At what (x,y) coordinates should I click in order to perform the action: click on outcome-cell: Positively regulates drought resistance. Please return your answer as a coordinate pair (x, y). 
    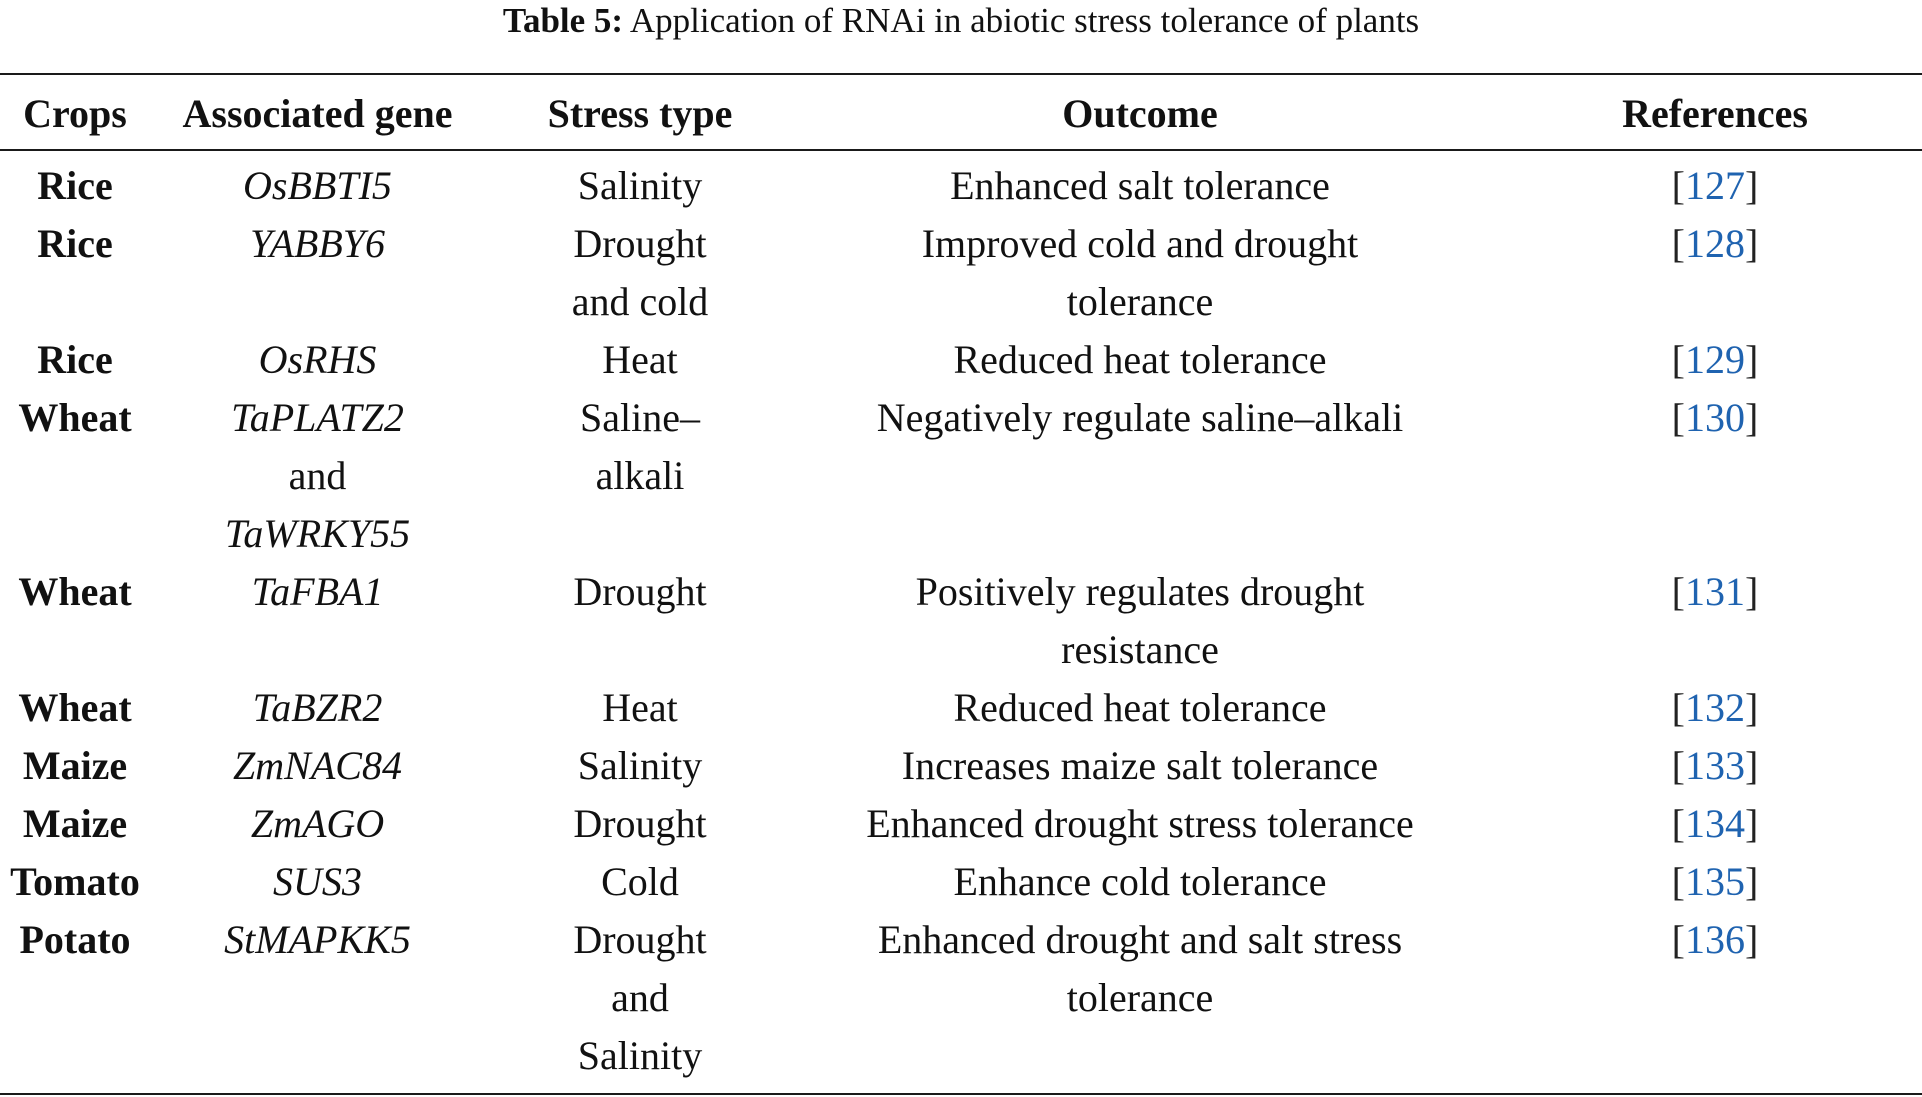
    Looking at the image, I should click on (1140, 621).